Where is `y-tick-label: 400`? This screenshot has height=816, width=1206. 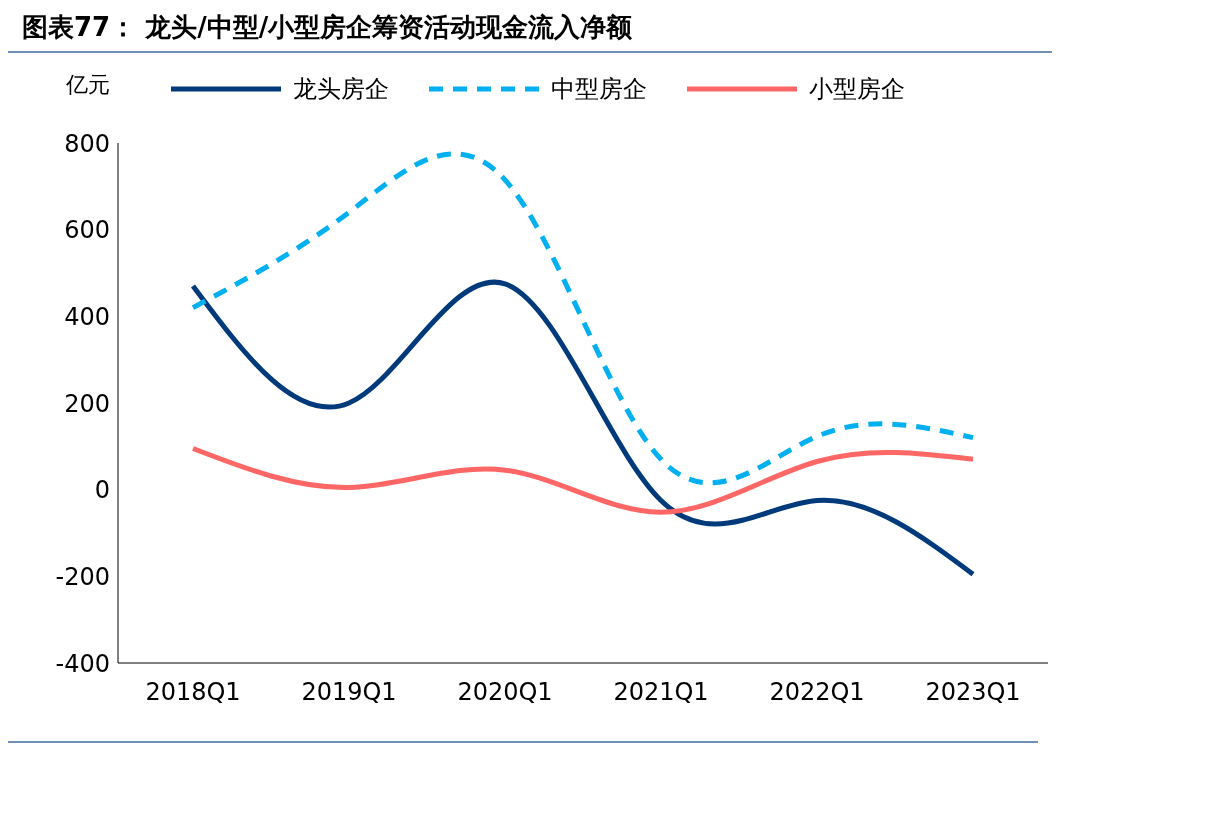
y-tick-label: 400 is located at coordinates (87, 316).